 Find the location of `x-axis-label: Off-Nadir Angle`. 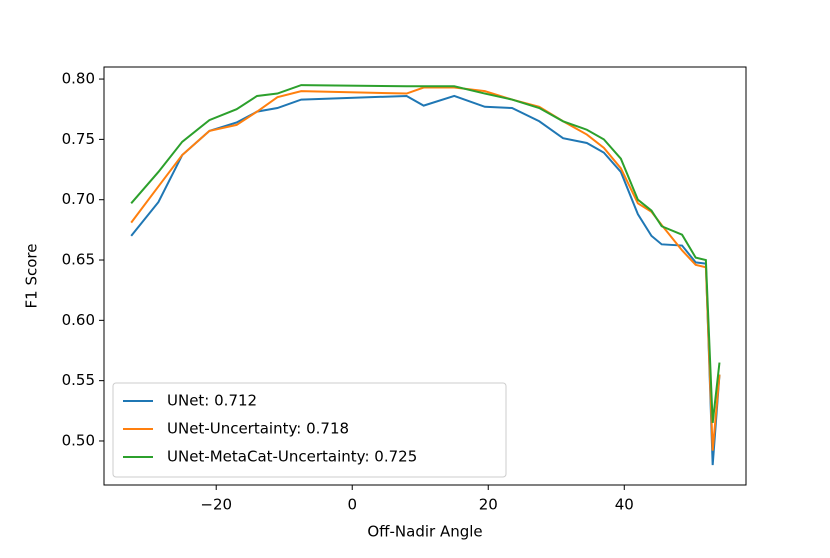

x-axis-label: Off-Nadir Angle is located at coordinates (424, 532).